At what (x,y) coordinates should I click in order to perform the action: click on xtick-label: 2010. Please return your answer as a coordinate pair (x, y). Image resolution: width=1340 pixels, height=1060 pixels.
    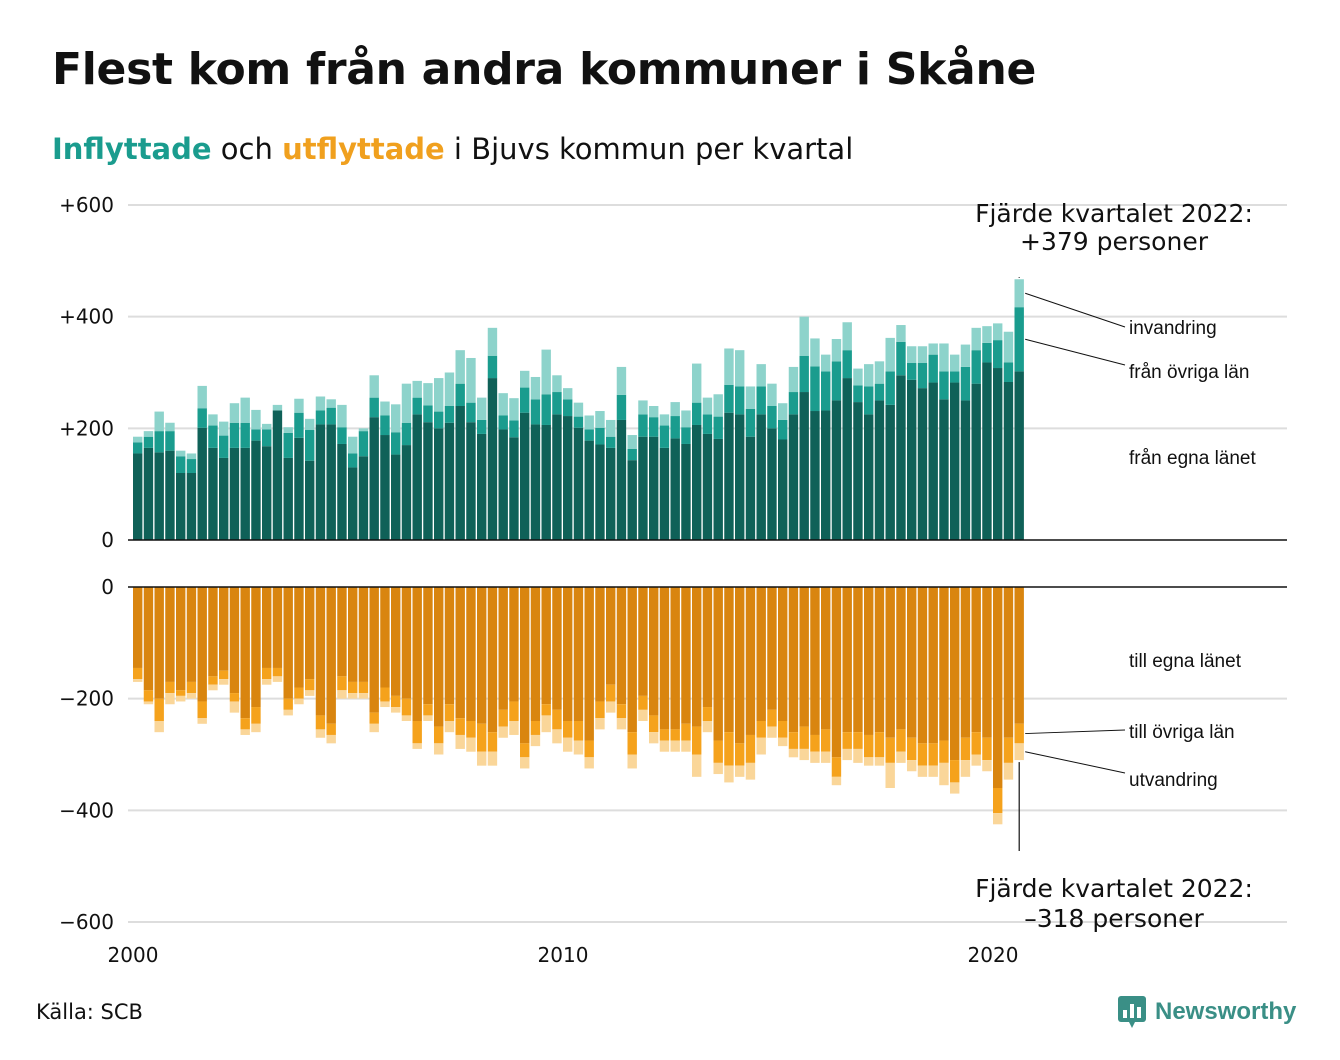
    Looking at the image, I should click on (563, 955).